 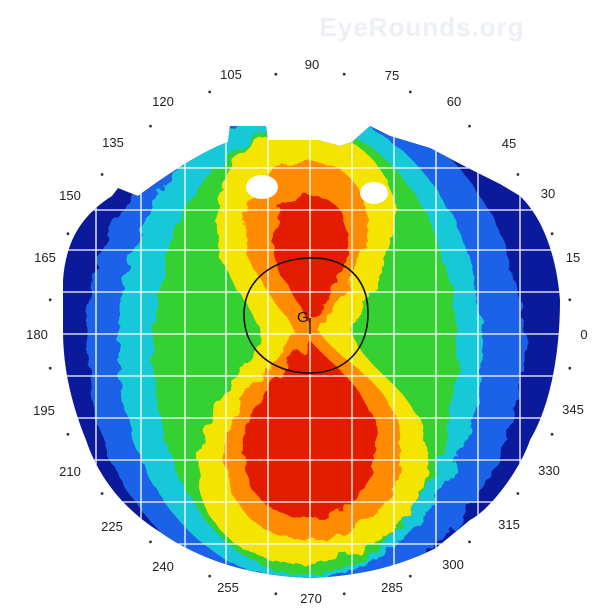 What do you see at coordinates (392, 75) in the screenshot?
I see `degree-label-75: 75` at bounding box center [392, 75].